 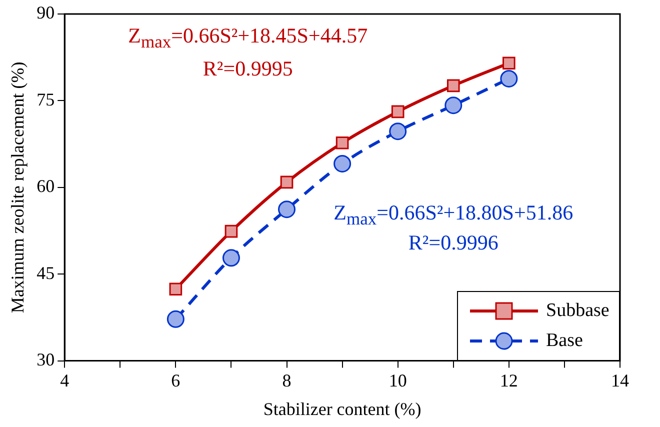 I want to click on x-tick-label: 12, so click(x=509, y=380).